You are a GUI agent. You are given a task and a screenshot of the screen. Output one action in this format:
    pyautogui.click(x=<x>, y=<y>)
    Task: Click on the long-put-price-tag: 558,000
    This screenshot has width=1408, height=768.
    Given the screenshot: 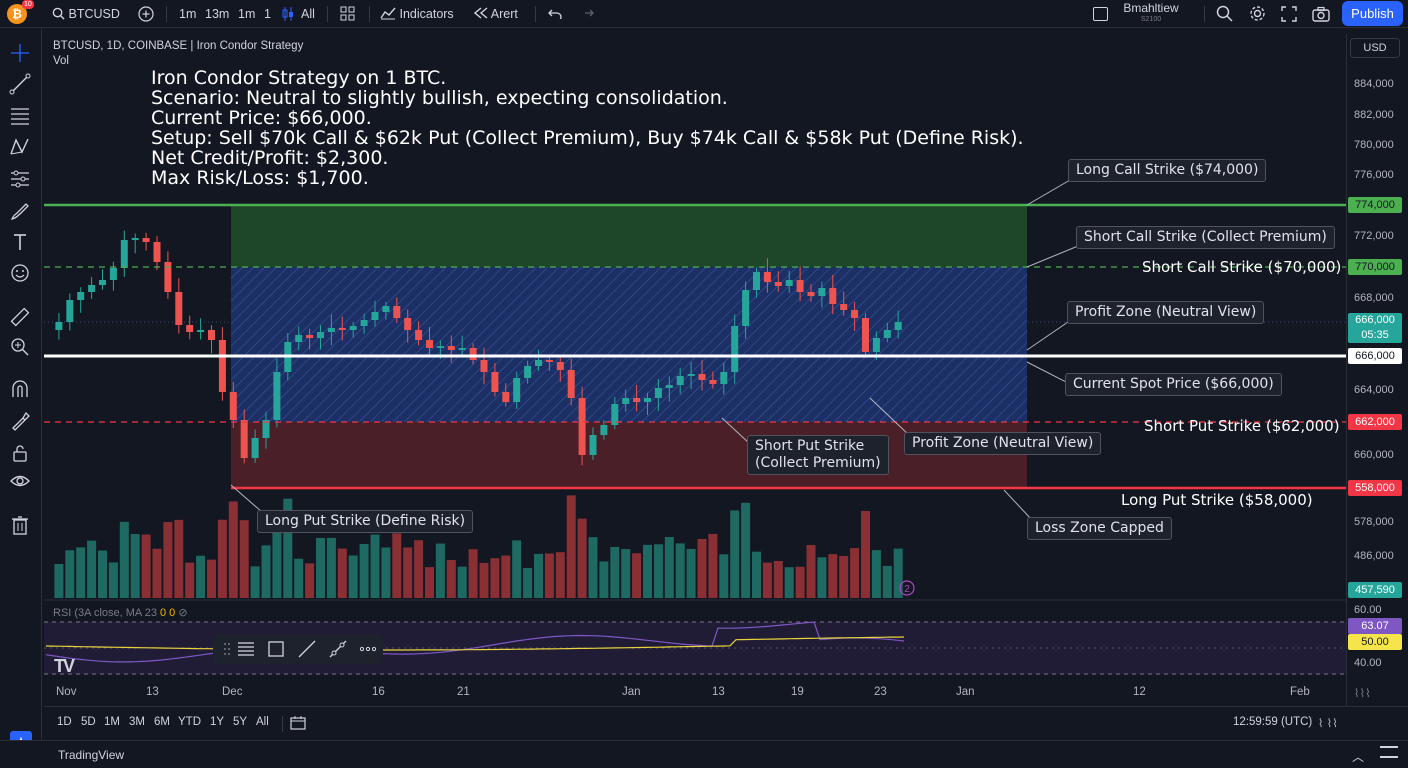 What is the action you would take?
    pyautogui.click(x=1375, y=488)
    